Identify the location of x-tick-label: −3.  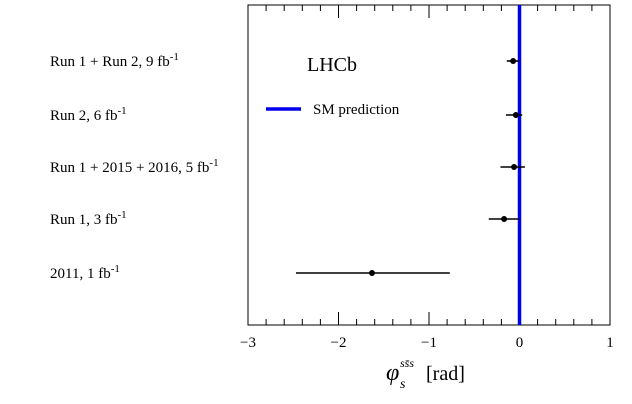
(248, 343).